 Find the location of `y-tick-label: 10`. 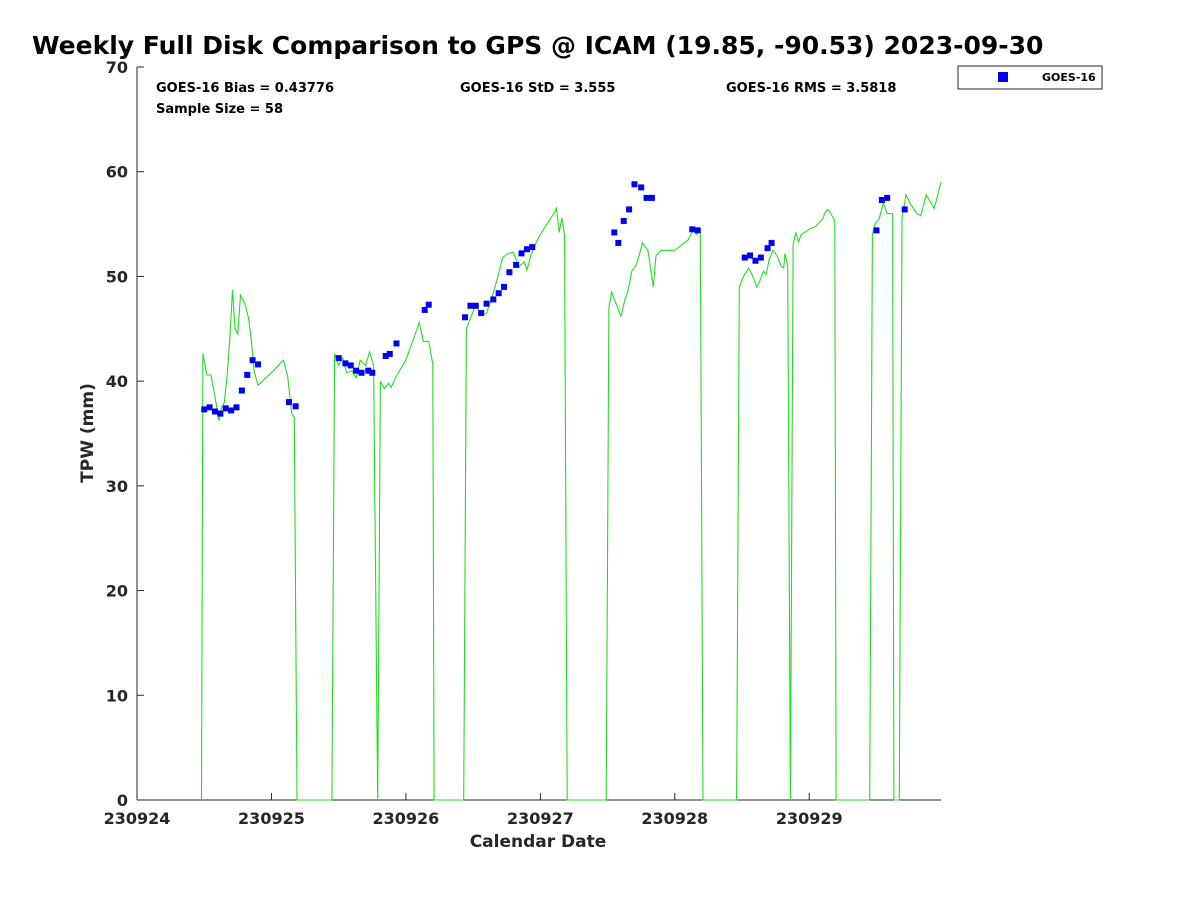

y-tick-label: 10 is located at coordinates (117, 695).